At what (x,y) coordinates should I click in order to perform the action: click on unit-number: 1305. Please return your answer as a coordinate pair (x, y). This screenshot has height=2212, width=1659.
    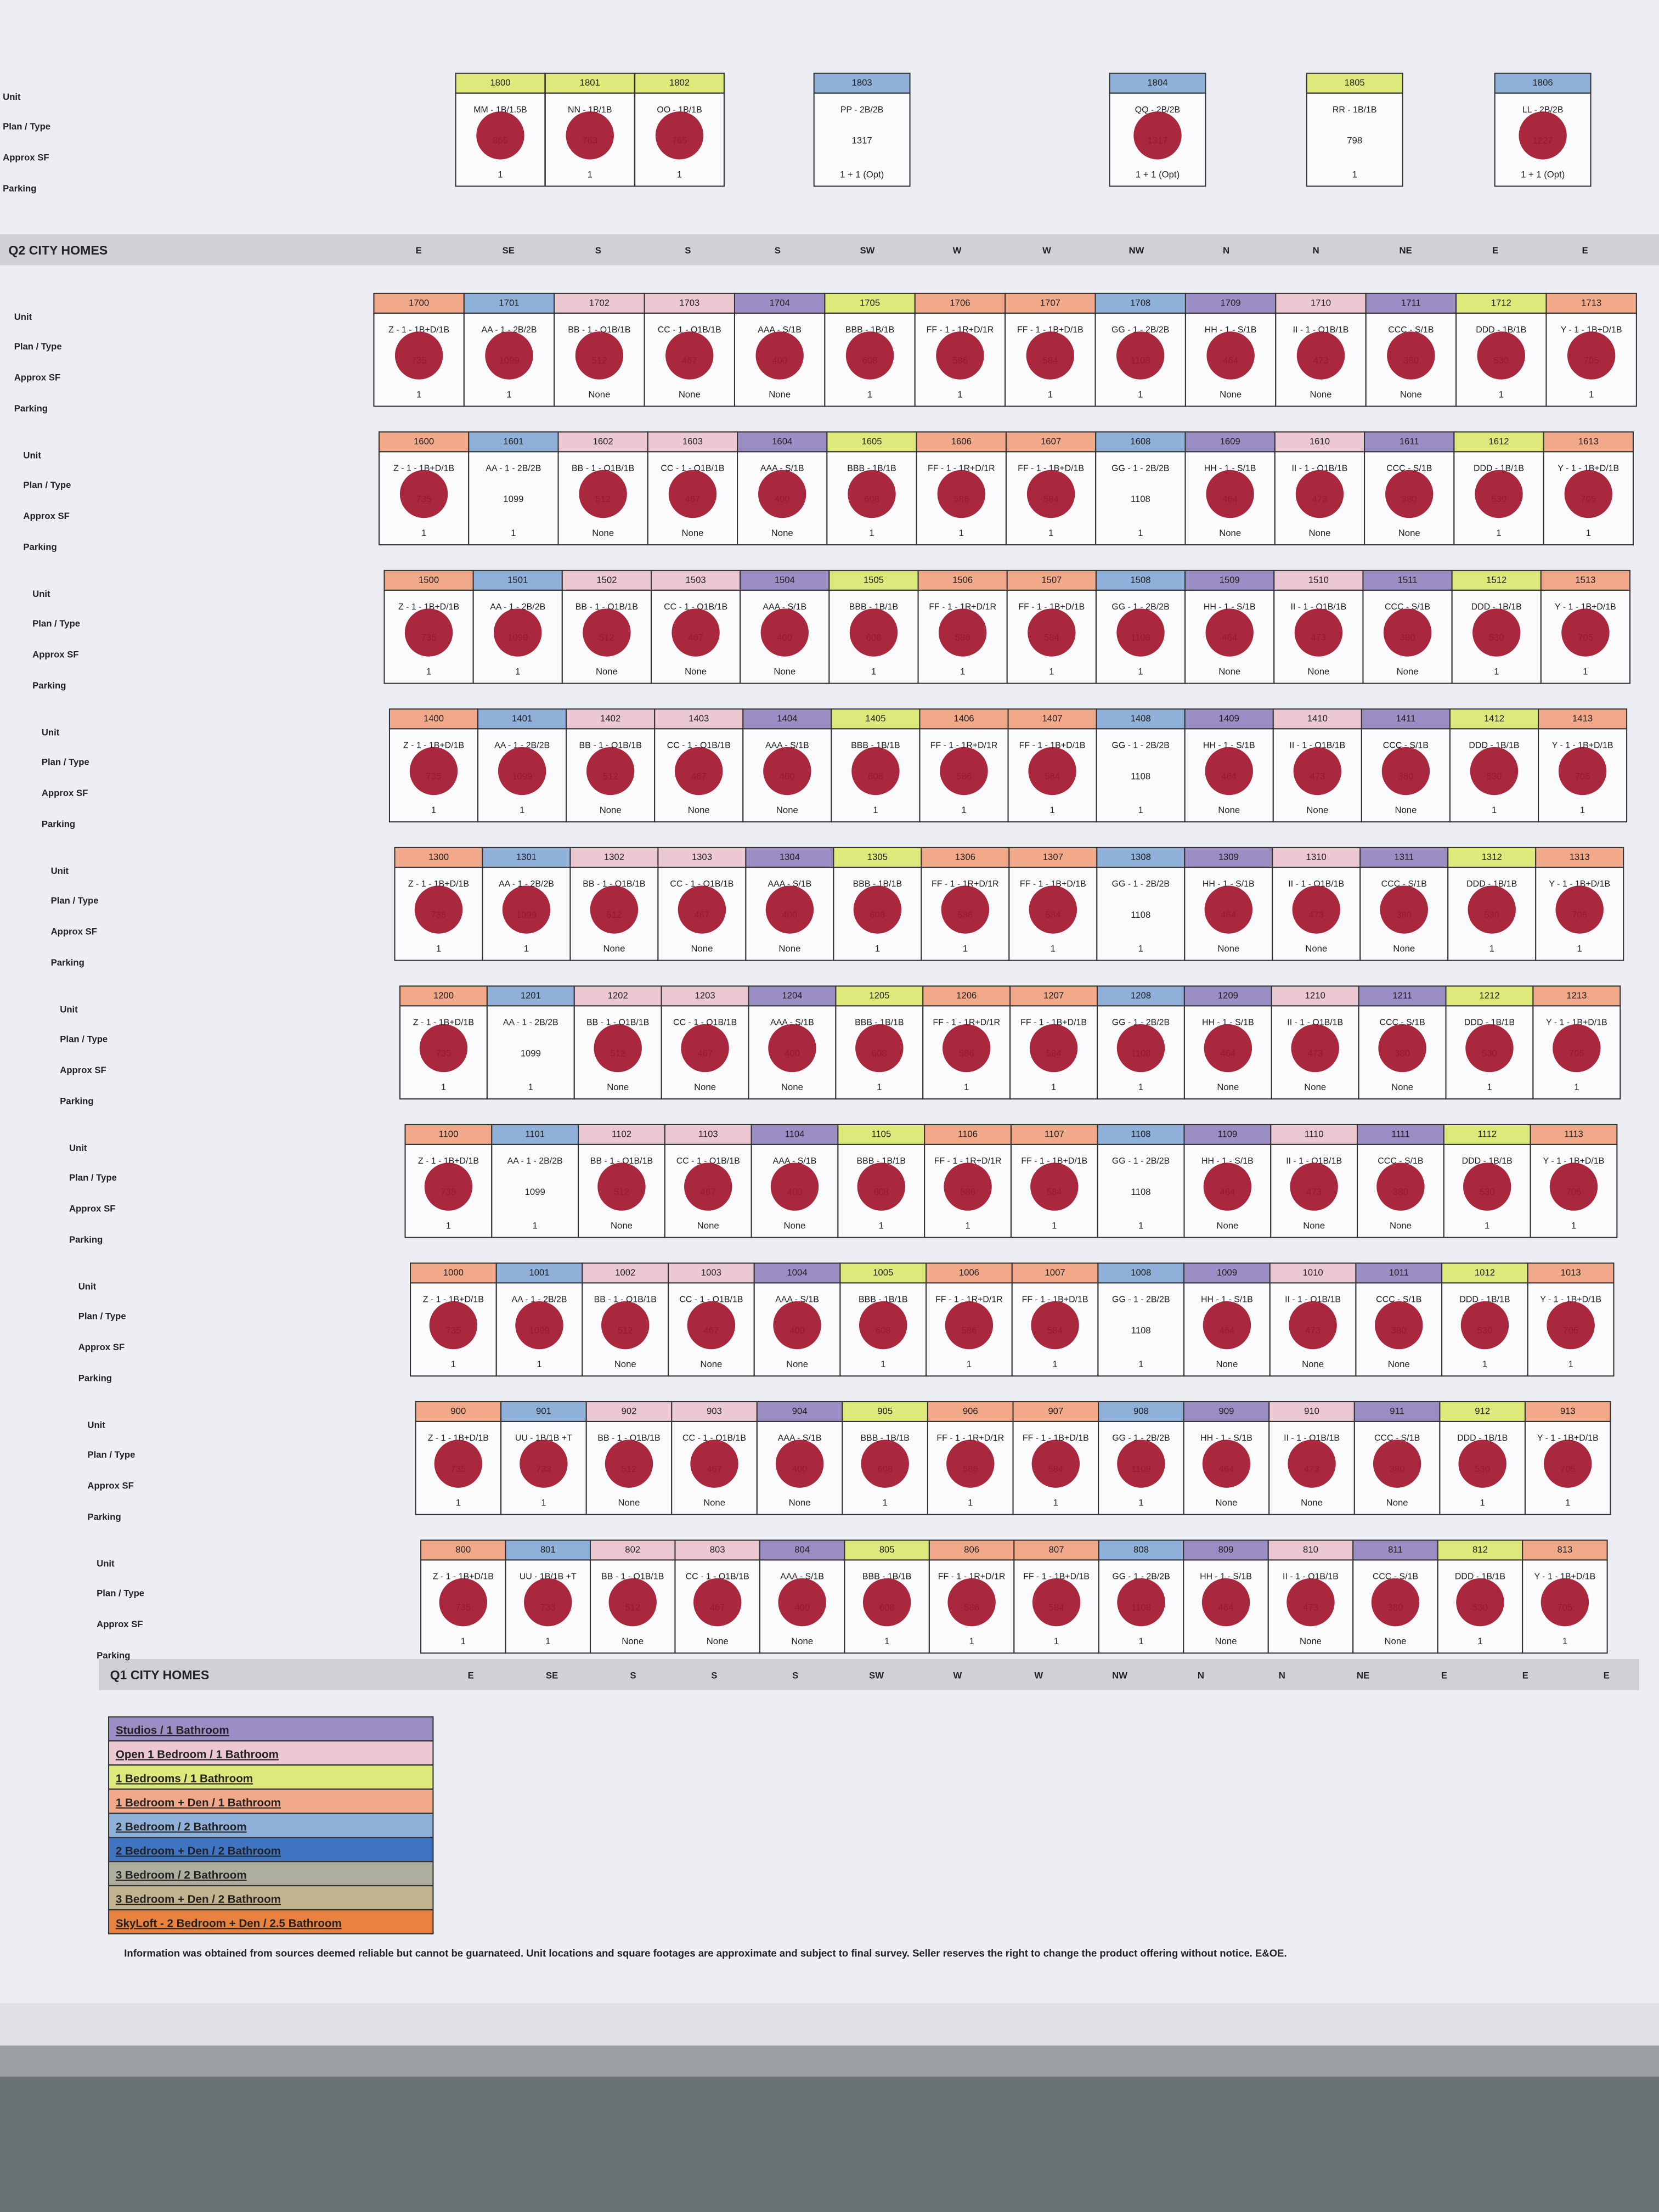
    Looking at the image, I should click on (878, 857).